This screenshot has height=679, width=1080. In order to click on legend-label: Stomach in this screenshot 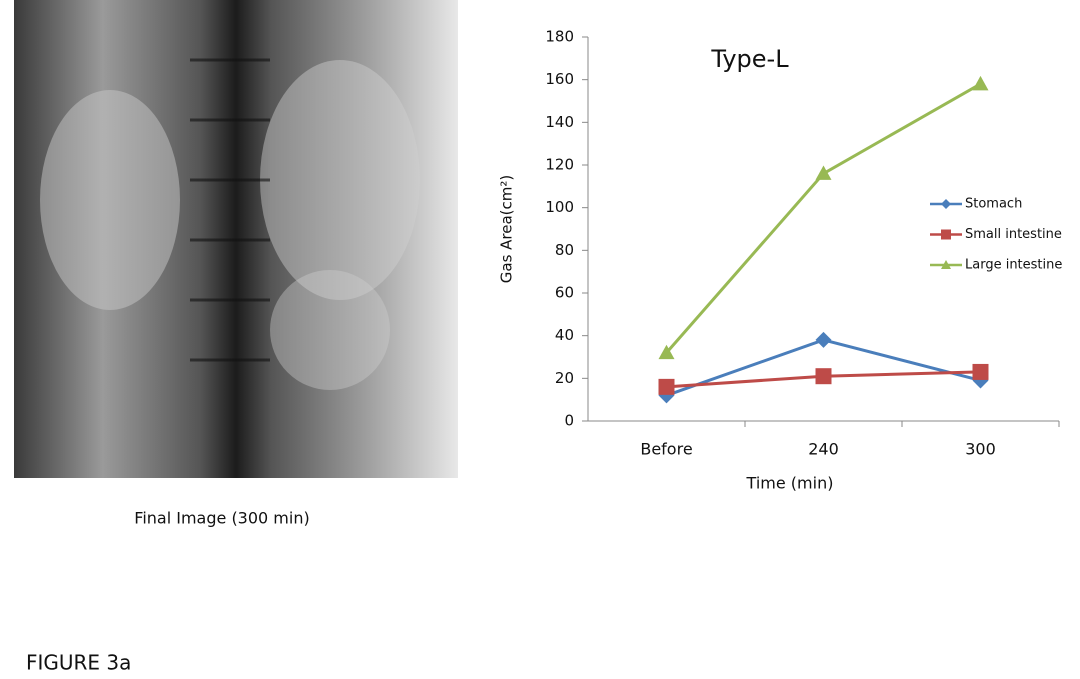, I will do `click(993, 204)`.